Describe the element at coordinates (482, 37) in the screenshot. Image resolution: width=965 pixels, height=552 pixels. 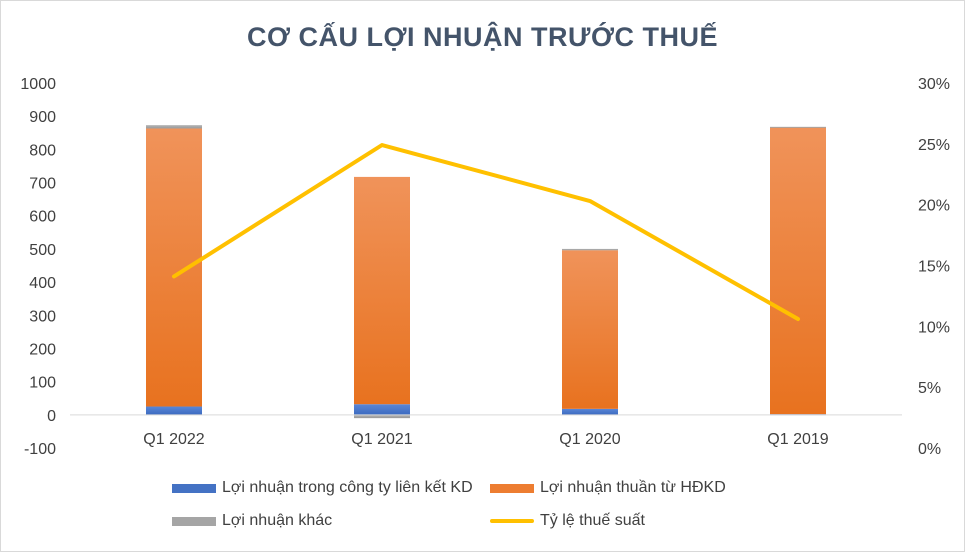
I see `chart-title: CƠ CẤU LỢI NHUẬN TRƯỚC THUẾ` at that location.